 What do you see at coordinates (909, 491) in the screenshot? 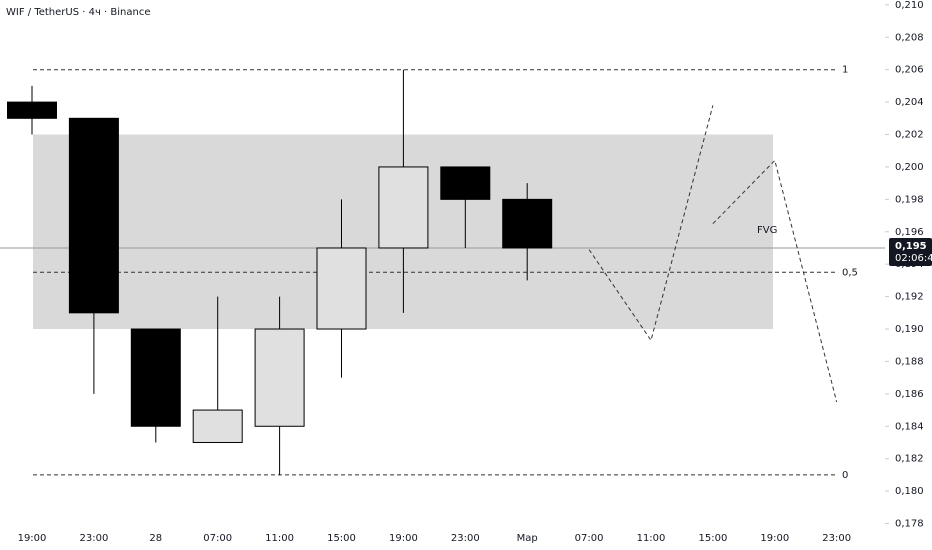
I see `y-tick-label: 0,180` at bounding box center [909, 491].